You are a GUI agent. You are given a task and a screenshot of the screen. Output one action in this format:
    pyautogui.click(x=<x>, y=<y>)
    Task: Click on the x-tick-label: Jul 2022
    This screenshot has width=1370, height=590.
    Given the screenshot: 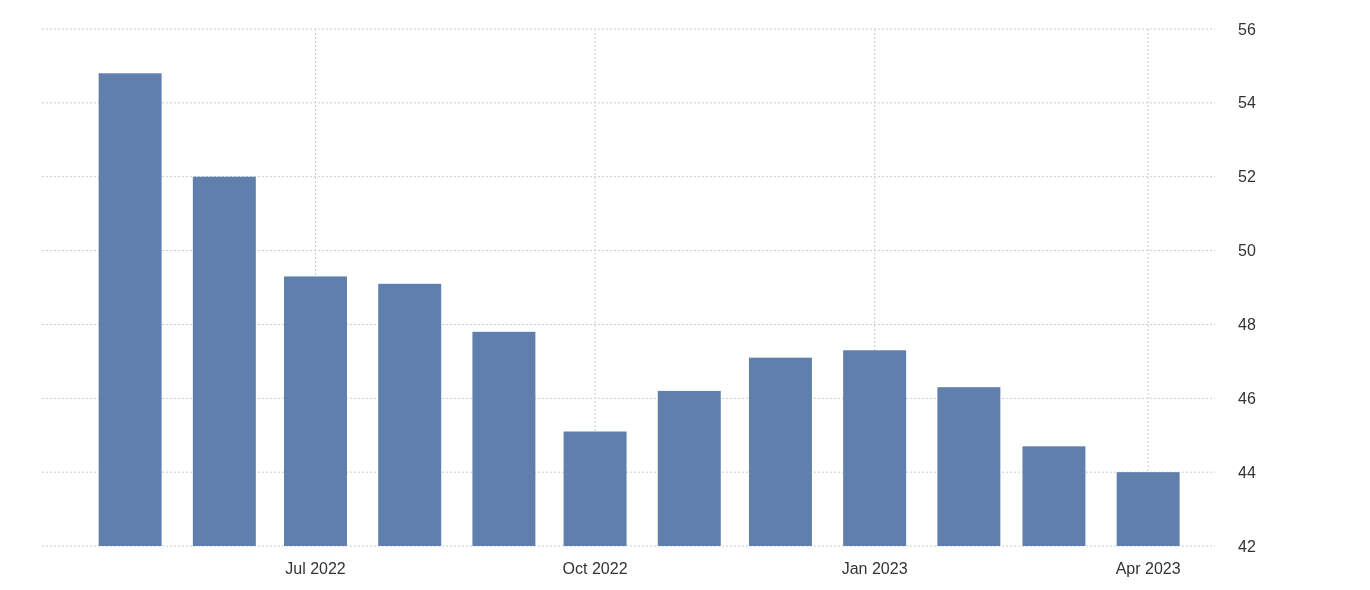 What is the action you would take?
    pyautogui.click(x=315, y=568)
    